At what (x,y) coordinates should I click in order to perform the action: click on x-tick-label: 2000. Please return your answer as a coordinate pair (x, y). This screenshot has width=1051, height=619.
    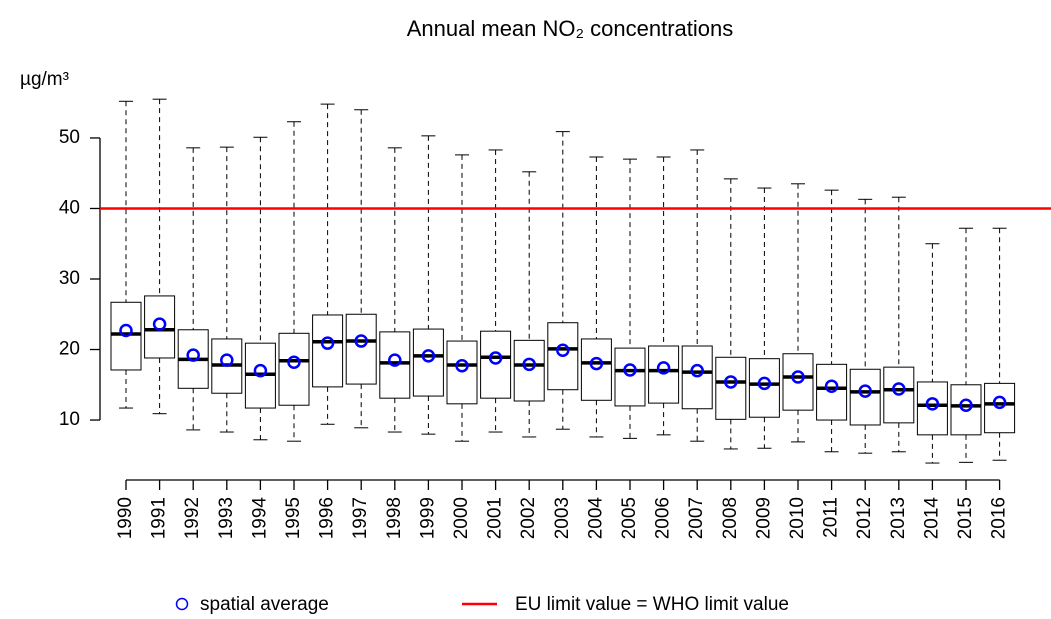
    Looking at the image, I should click on (461, 518).